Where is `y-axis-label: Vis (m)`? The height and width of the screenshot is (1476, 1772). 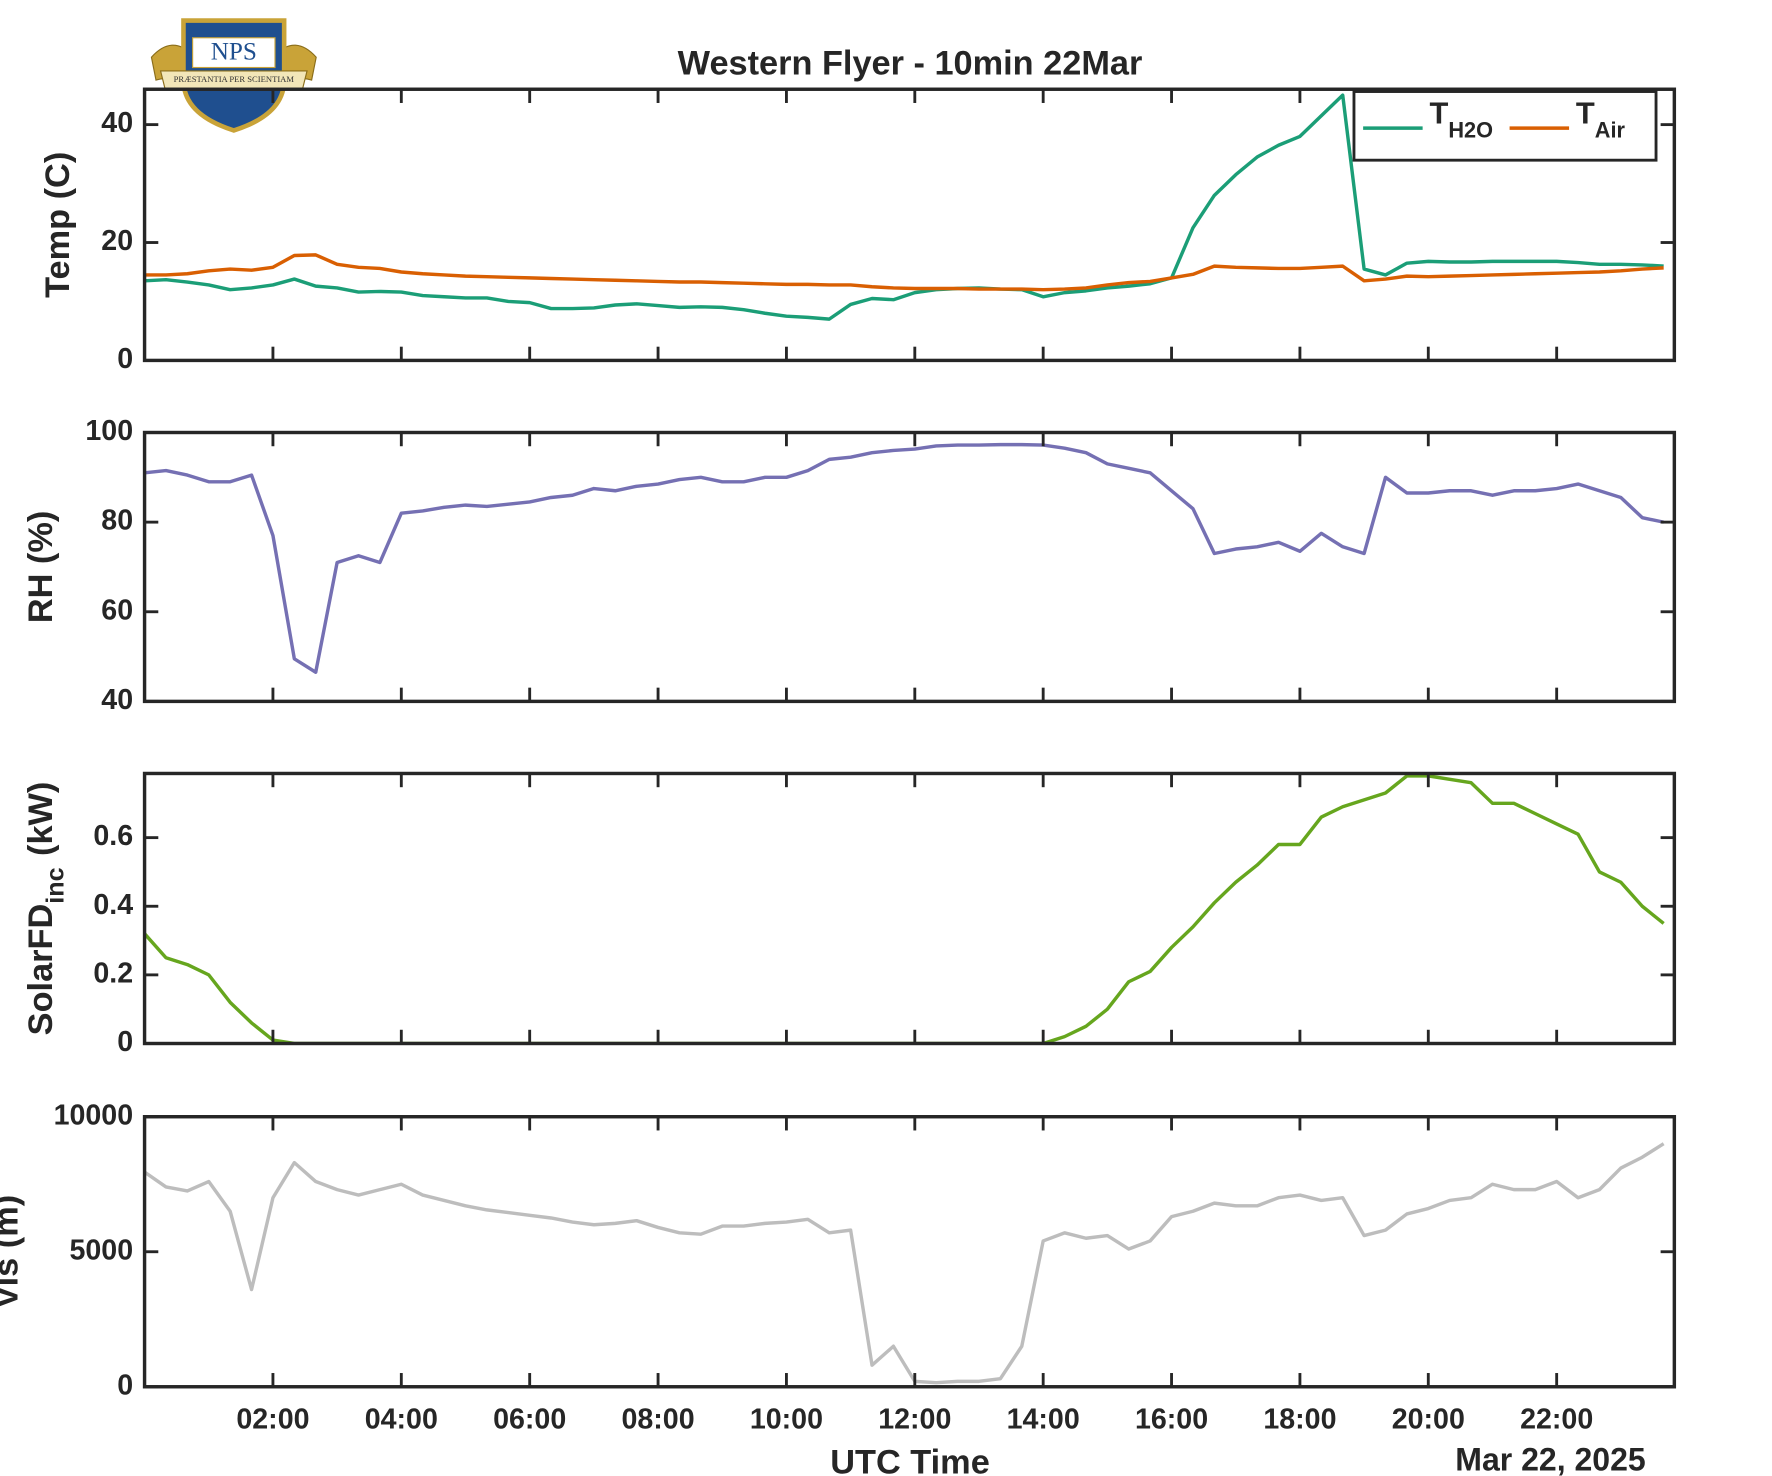 y-axis-label: Vis (m) is located at coordinates (13, 1252).